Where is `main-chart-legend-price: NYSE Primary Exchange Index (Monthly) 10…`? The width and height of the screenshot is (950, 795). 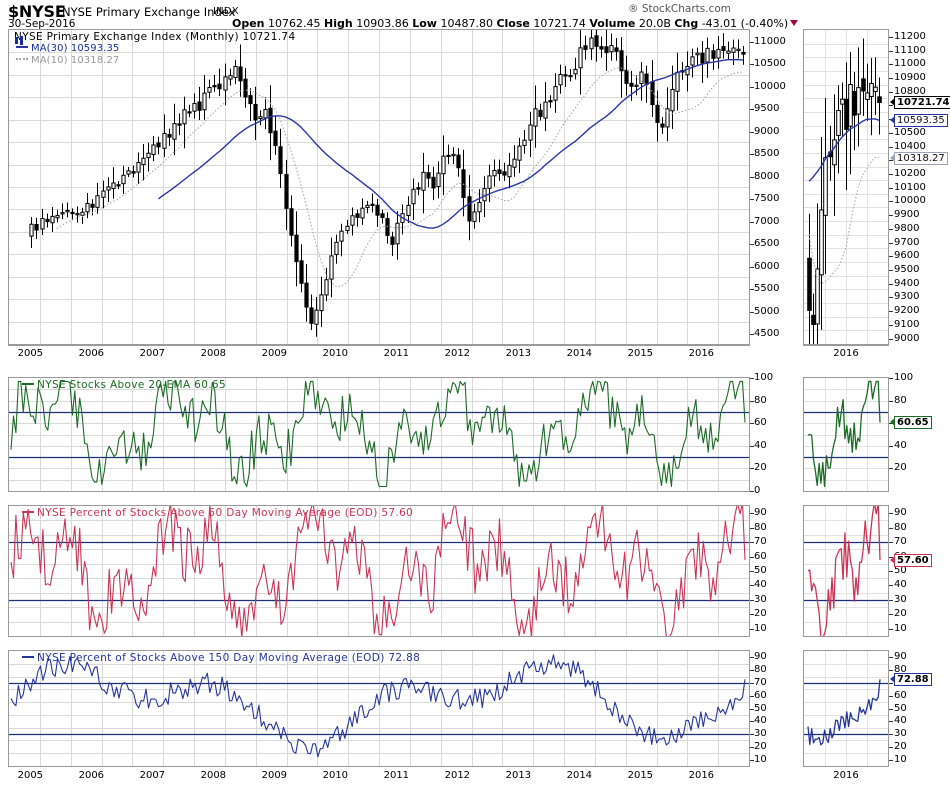
main-chart-legend-price: NYSE Primary Exchange Index (Monthly) 10… is located at coordinates (155, 37).